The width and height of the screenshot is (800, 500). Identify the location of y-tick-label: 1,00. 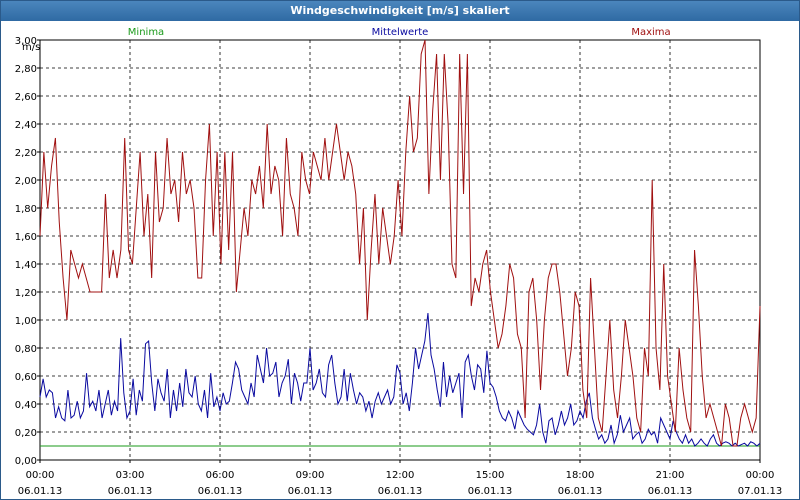
(26, 321).